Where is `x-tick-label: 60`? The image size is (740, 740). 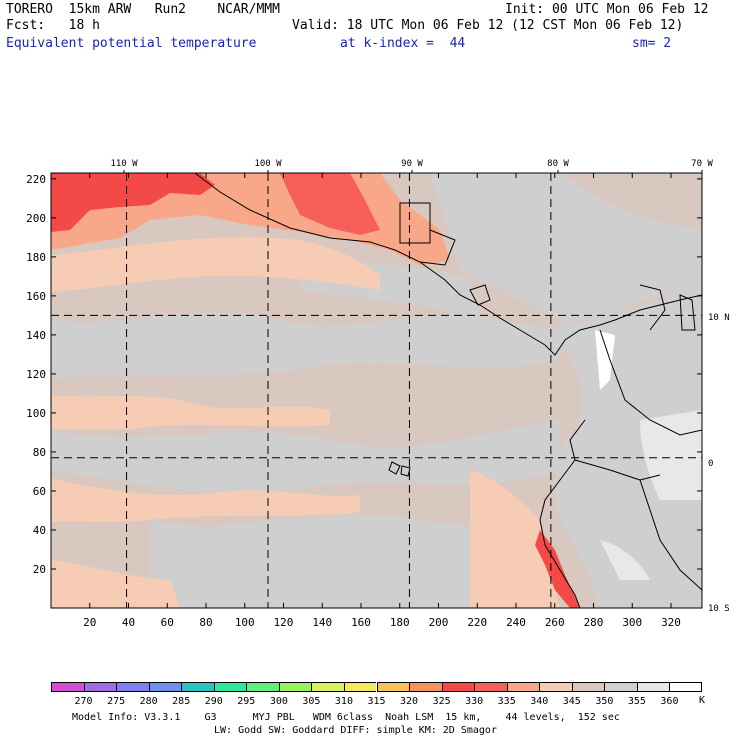
x-tick-label: 60 is located at coordinates (167, 622).